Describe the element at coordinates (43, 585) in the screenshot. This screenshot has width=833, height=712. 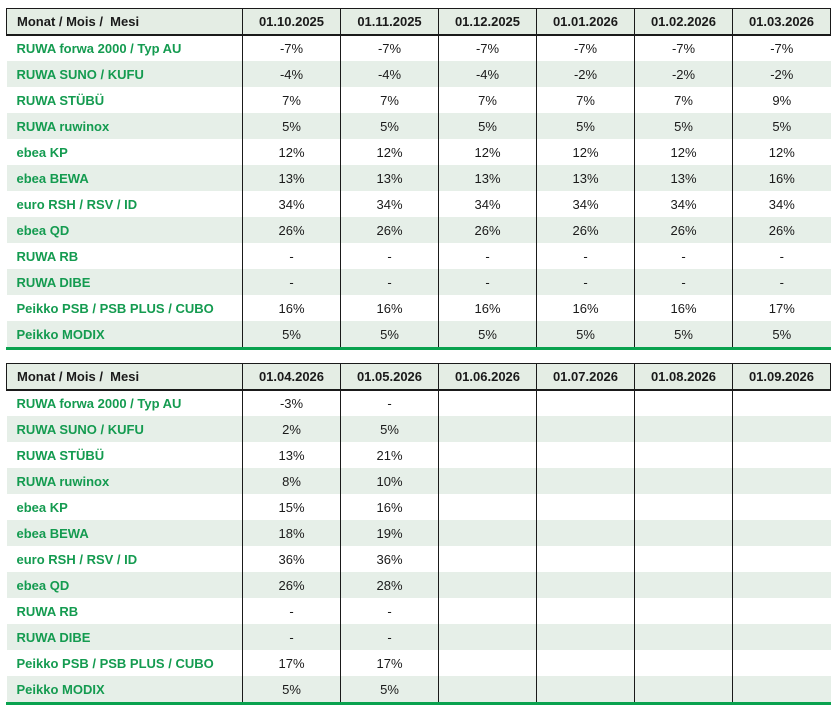
I see `product-row-label: ebea QD` at that location.